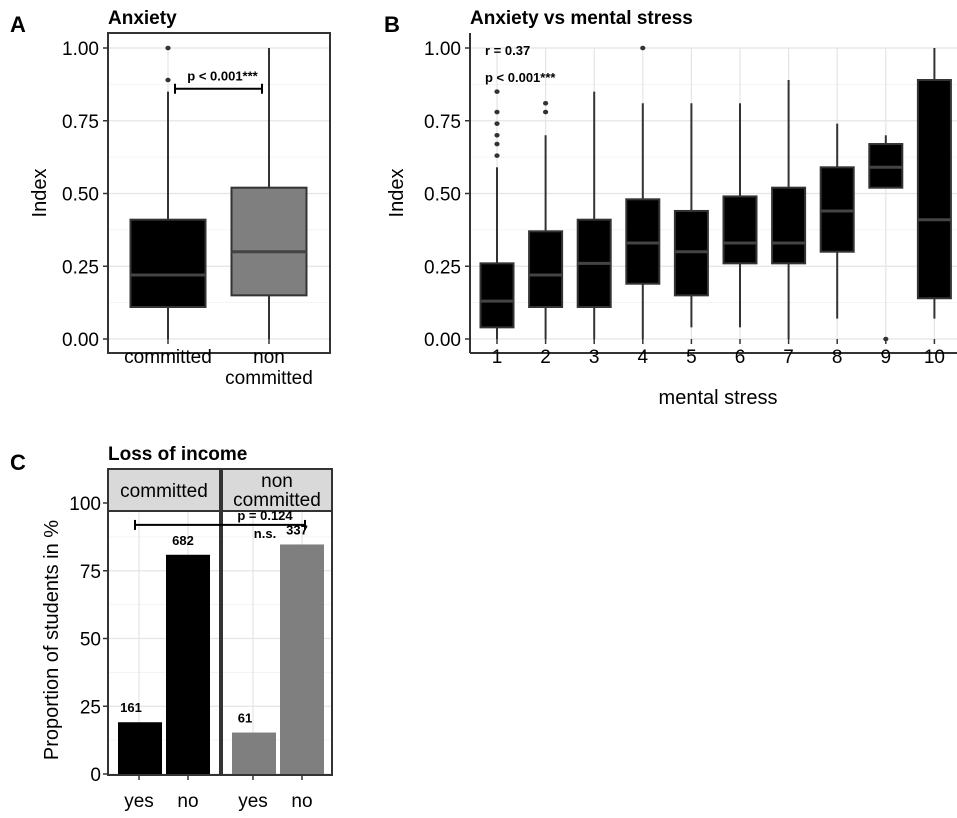 This screenshot has width=957, height=818. I want to click on y-tick-label: 75, so click(90, 572).